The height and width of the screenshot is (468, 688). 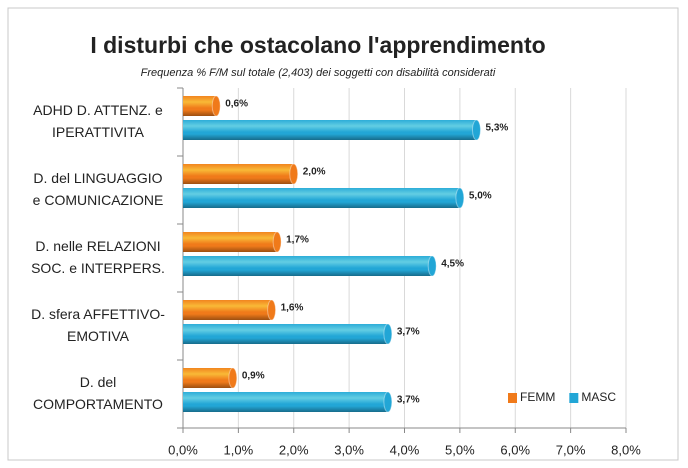 What do you see at coordinates (292, 308) in the screenshot?
I see `data-label: 1,6%` at bounding box center [292, 308].